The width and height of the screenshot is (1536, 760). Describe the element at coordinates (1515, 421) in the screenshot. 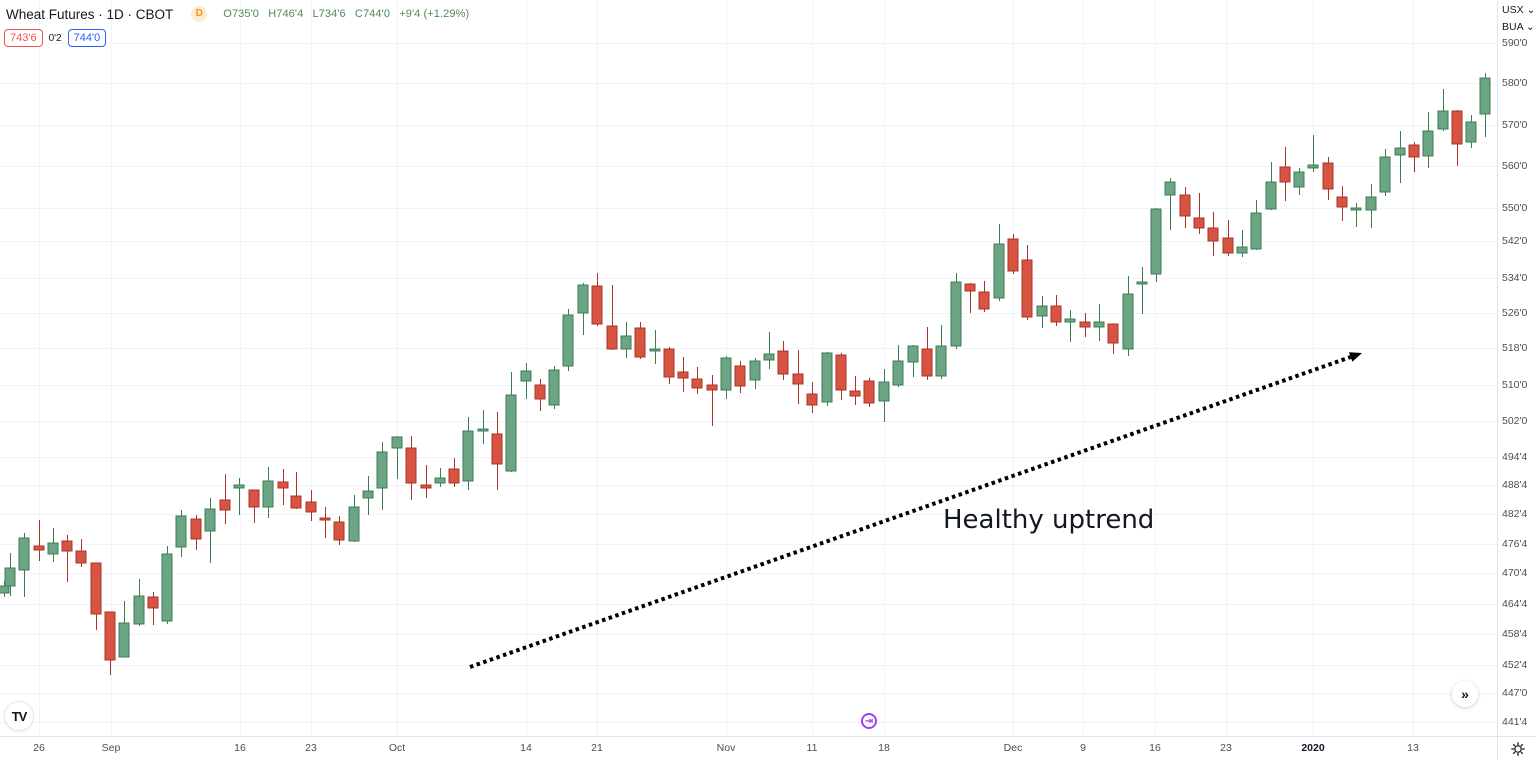

I see `price-label: 502'0` at that location.